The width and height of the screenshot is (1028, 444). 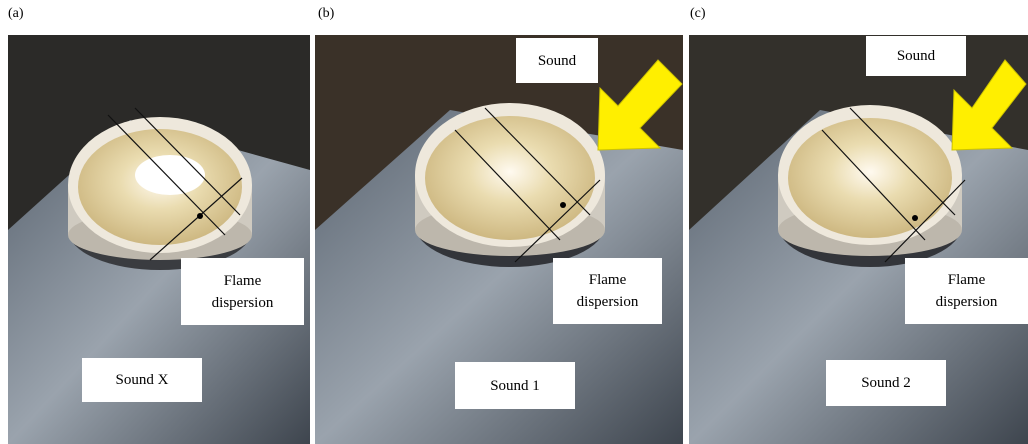 I want to click on panel-label: (b), so click(x=326, y=13).